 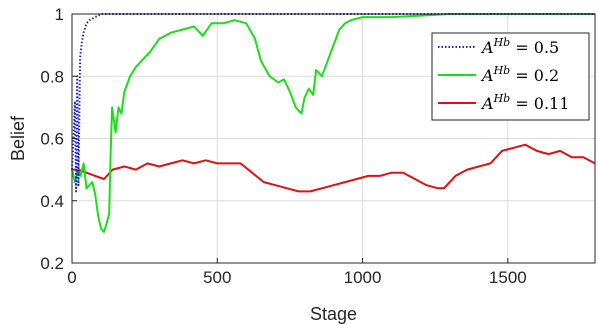 What do you see at coordinates (217, 277) in the screenshot?
I see `x-tick-label: 500` at bounding box center [217, 277].